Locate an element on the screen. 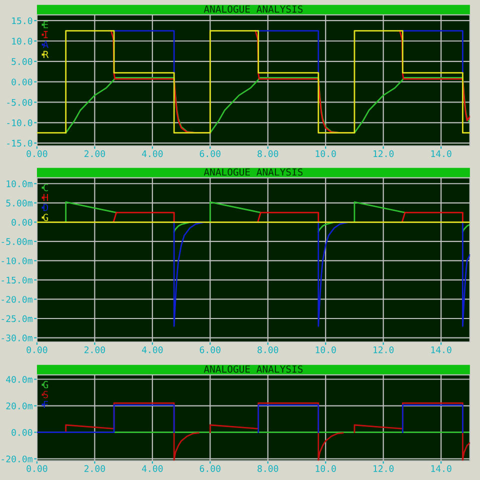 This screenshot has width=480, height=480. y-tick-label: -5.00m is located at coordinates (17, 242).